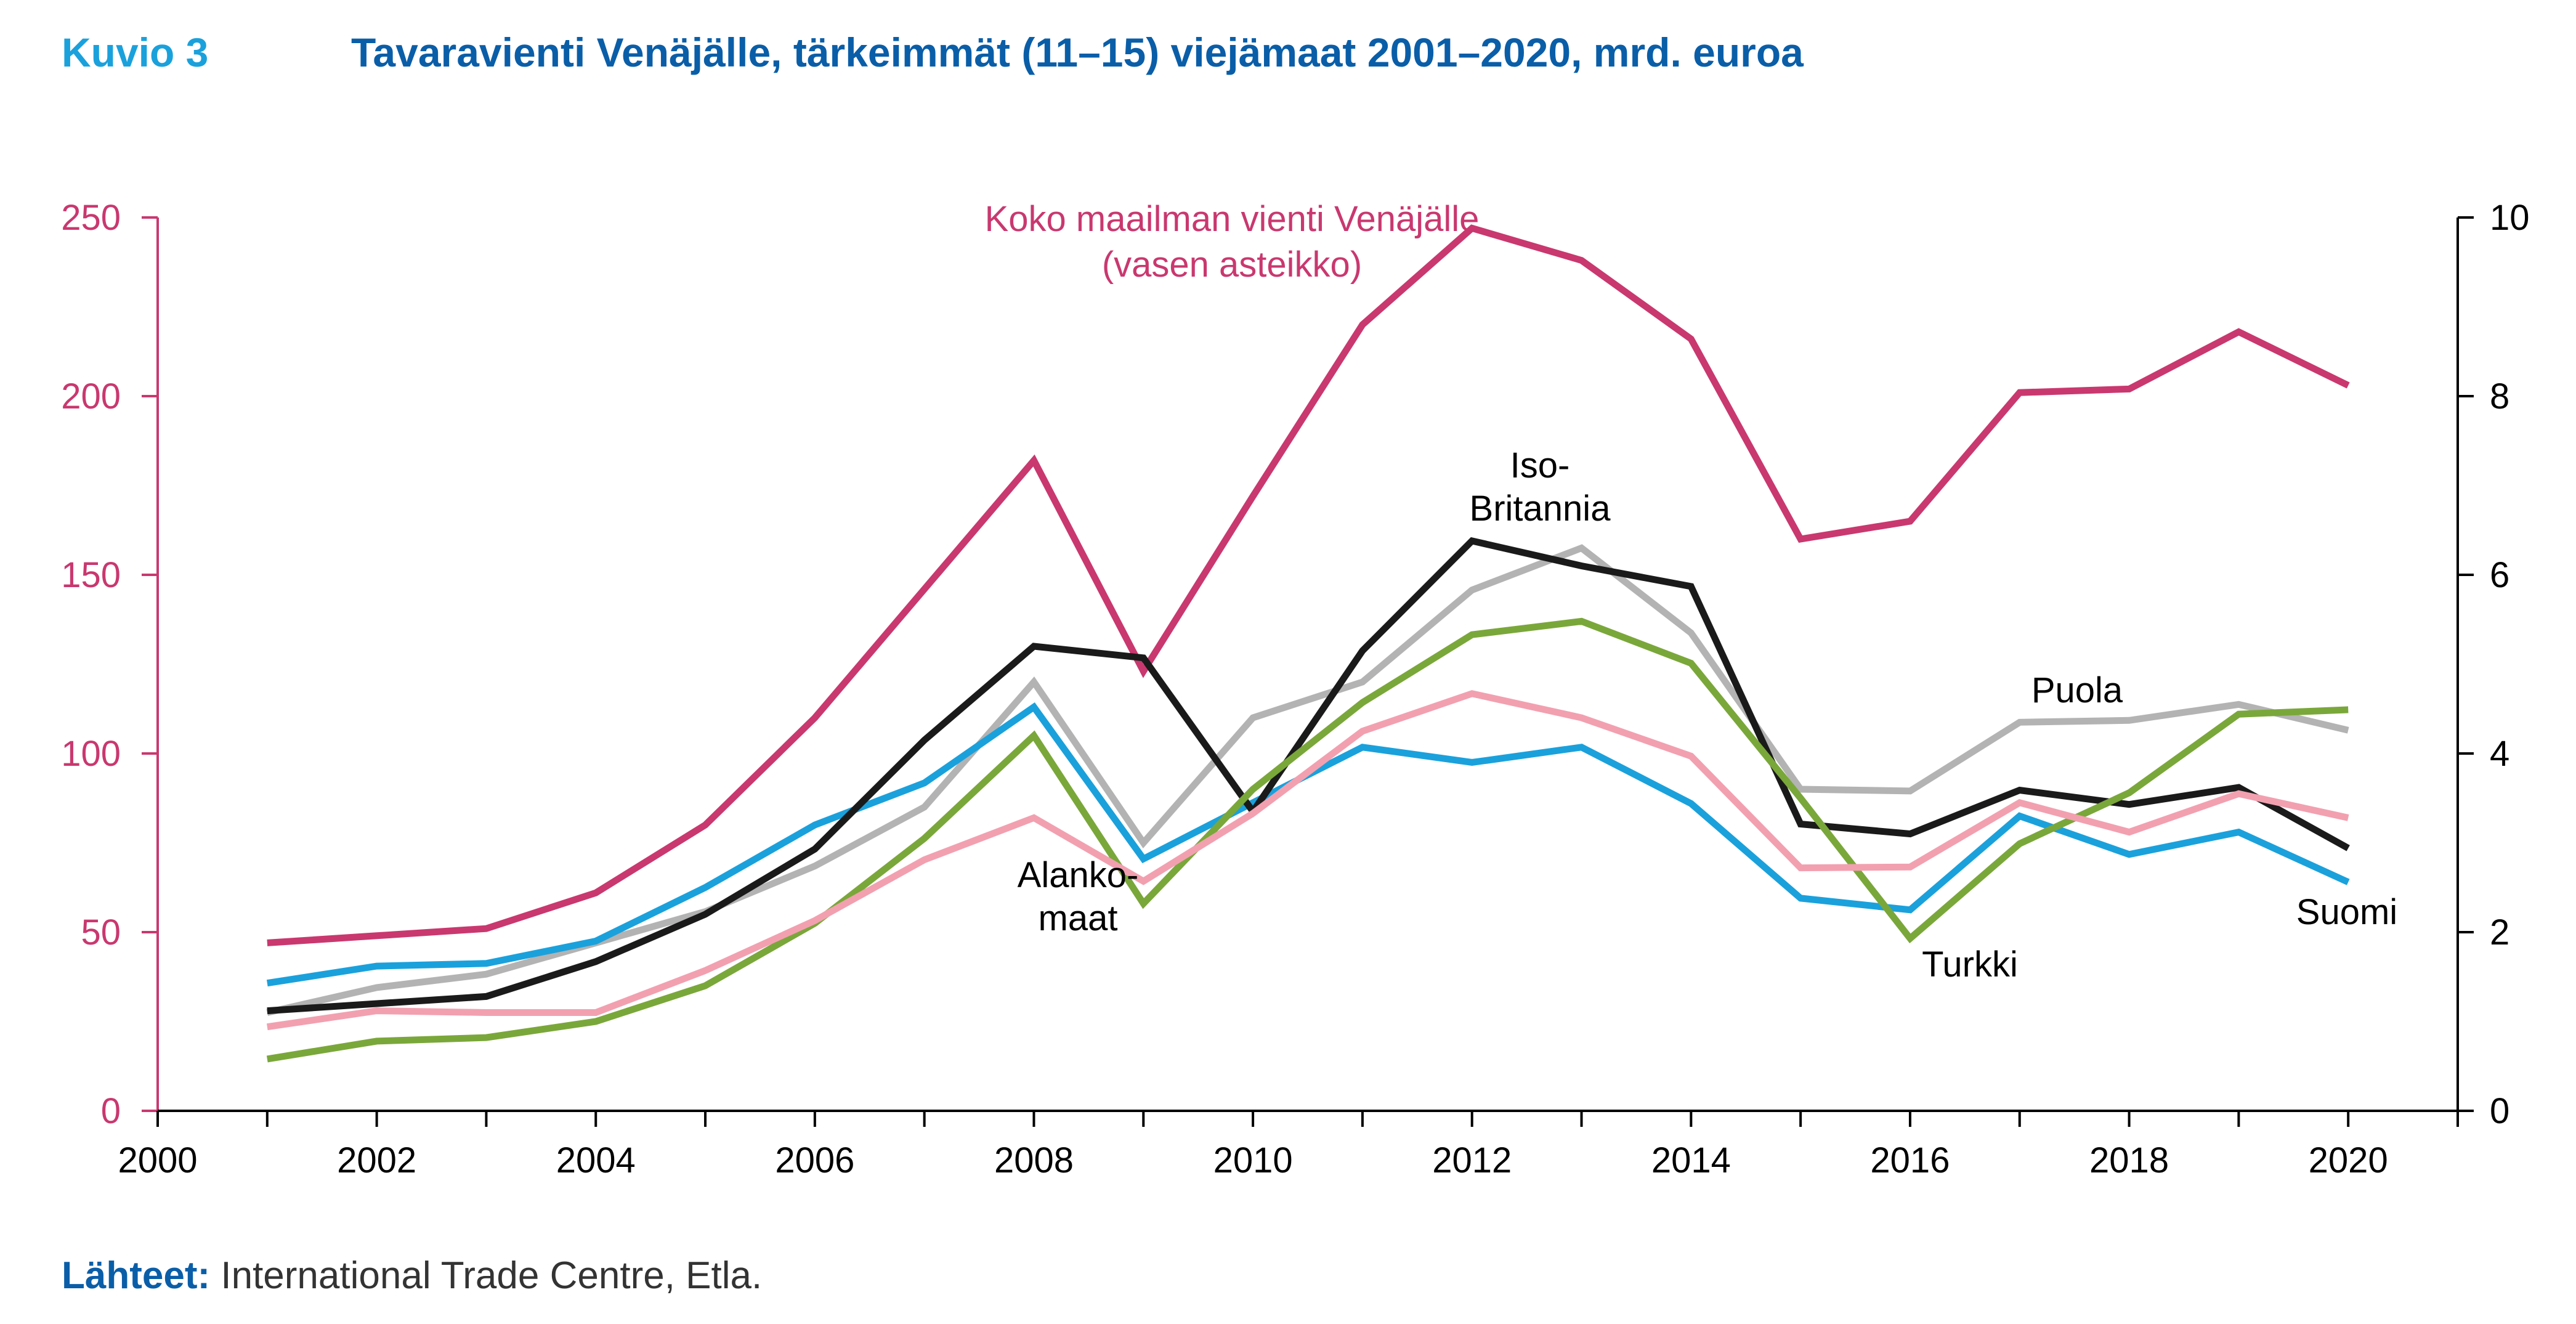  Describe the element at coordinates (2499, 575) in the screenshot. I see `y-right-tick-label: 6` at that location.